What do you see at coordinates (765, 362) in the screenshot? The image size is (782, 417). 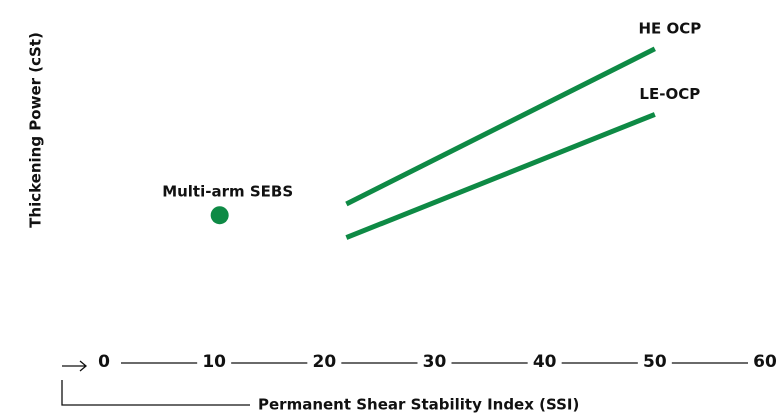 I see `x-tick-label: 60` at bounding box center [765, 362].